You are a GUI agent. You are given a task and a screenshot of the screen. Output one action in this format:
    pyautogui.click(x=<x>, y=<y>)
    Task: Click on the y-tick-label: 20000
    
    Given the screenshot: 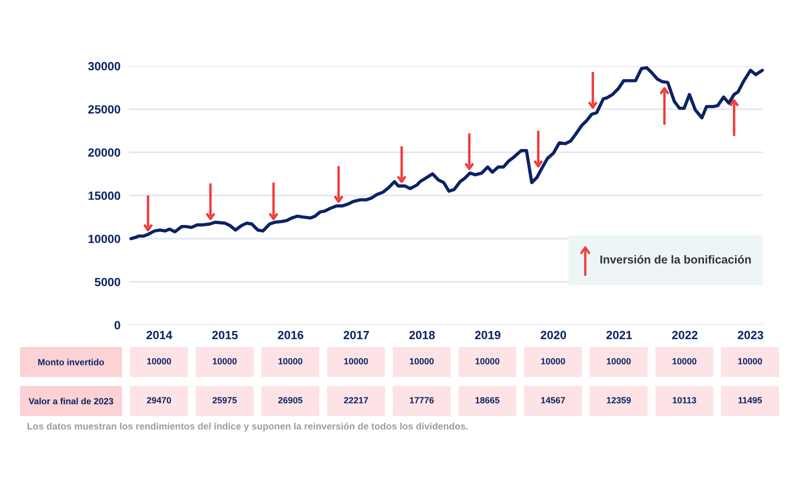 What is the action you would take?
    pyautogui.click(x=104, y=152)
    